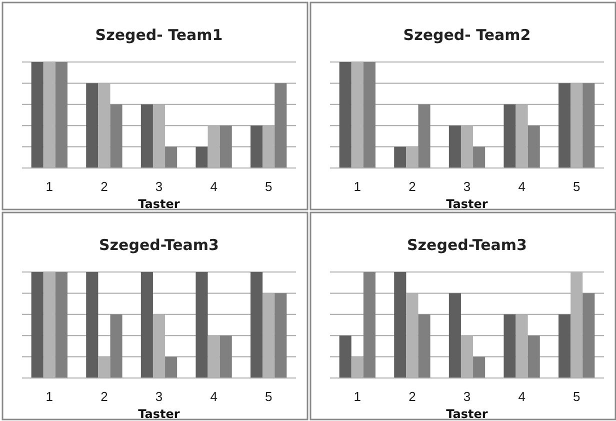  I want to click on chart-title: Szeged- Team2, so click(467, 35).